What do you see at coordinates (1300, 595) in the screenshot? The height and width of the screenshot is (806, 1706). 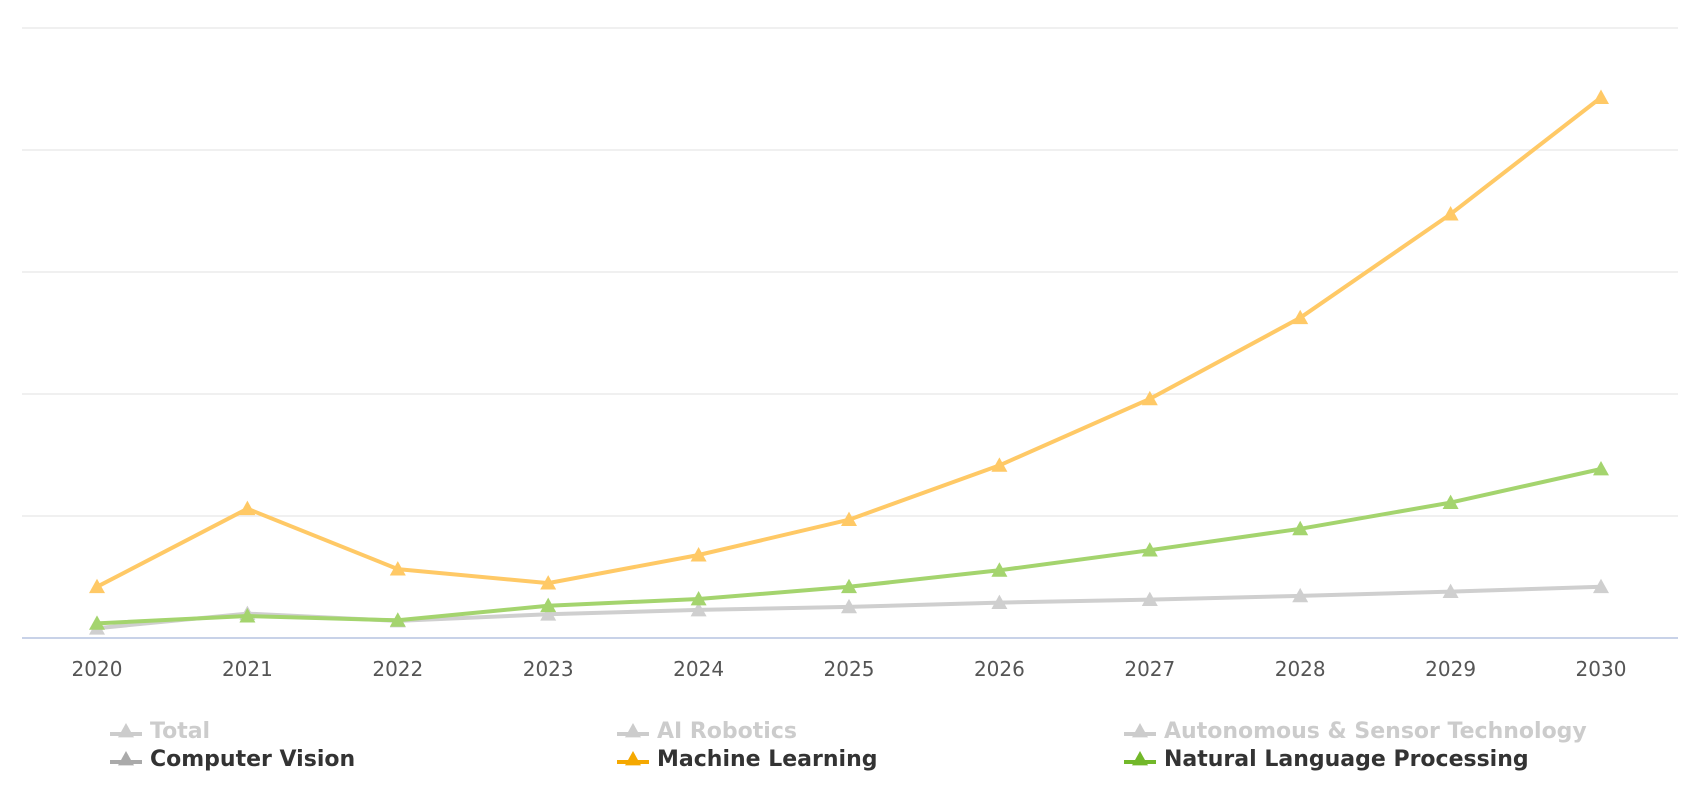 I see `data-point-computer-vision-2028` at bounding box center [1300, 595].